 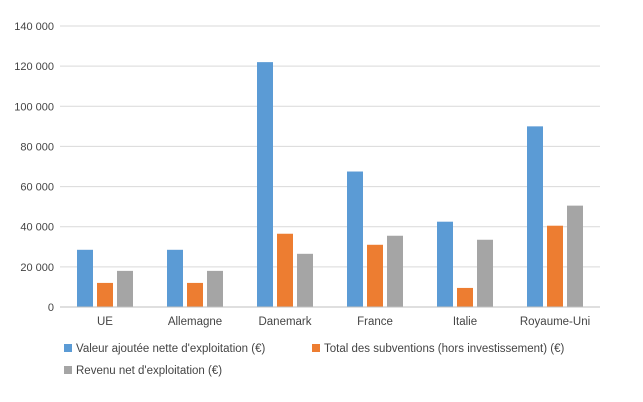 I want to click on x-tick-label: Danemark, so click(x=284, y=322).